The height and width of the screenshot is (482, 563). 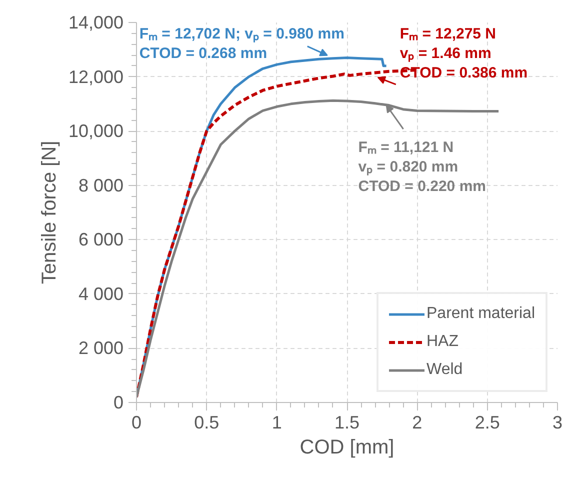 I want to click on y-tick-label: 12,000, so click(x=96, y=76).